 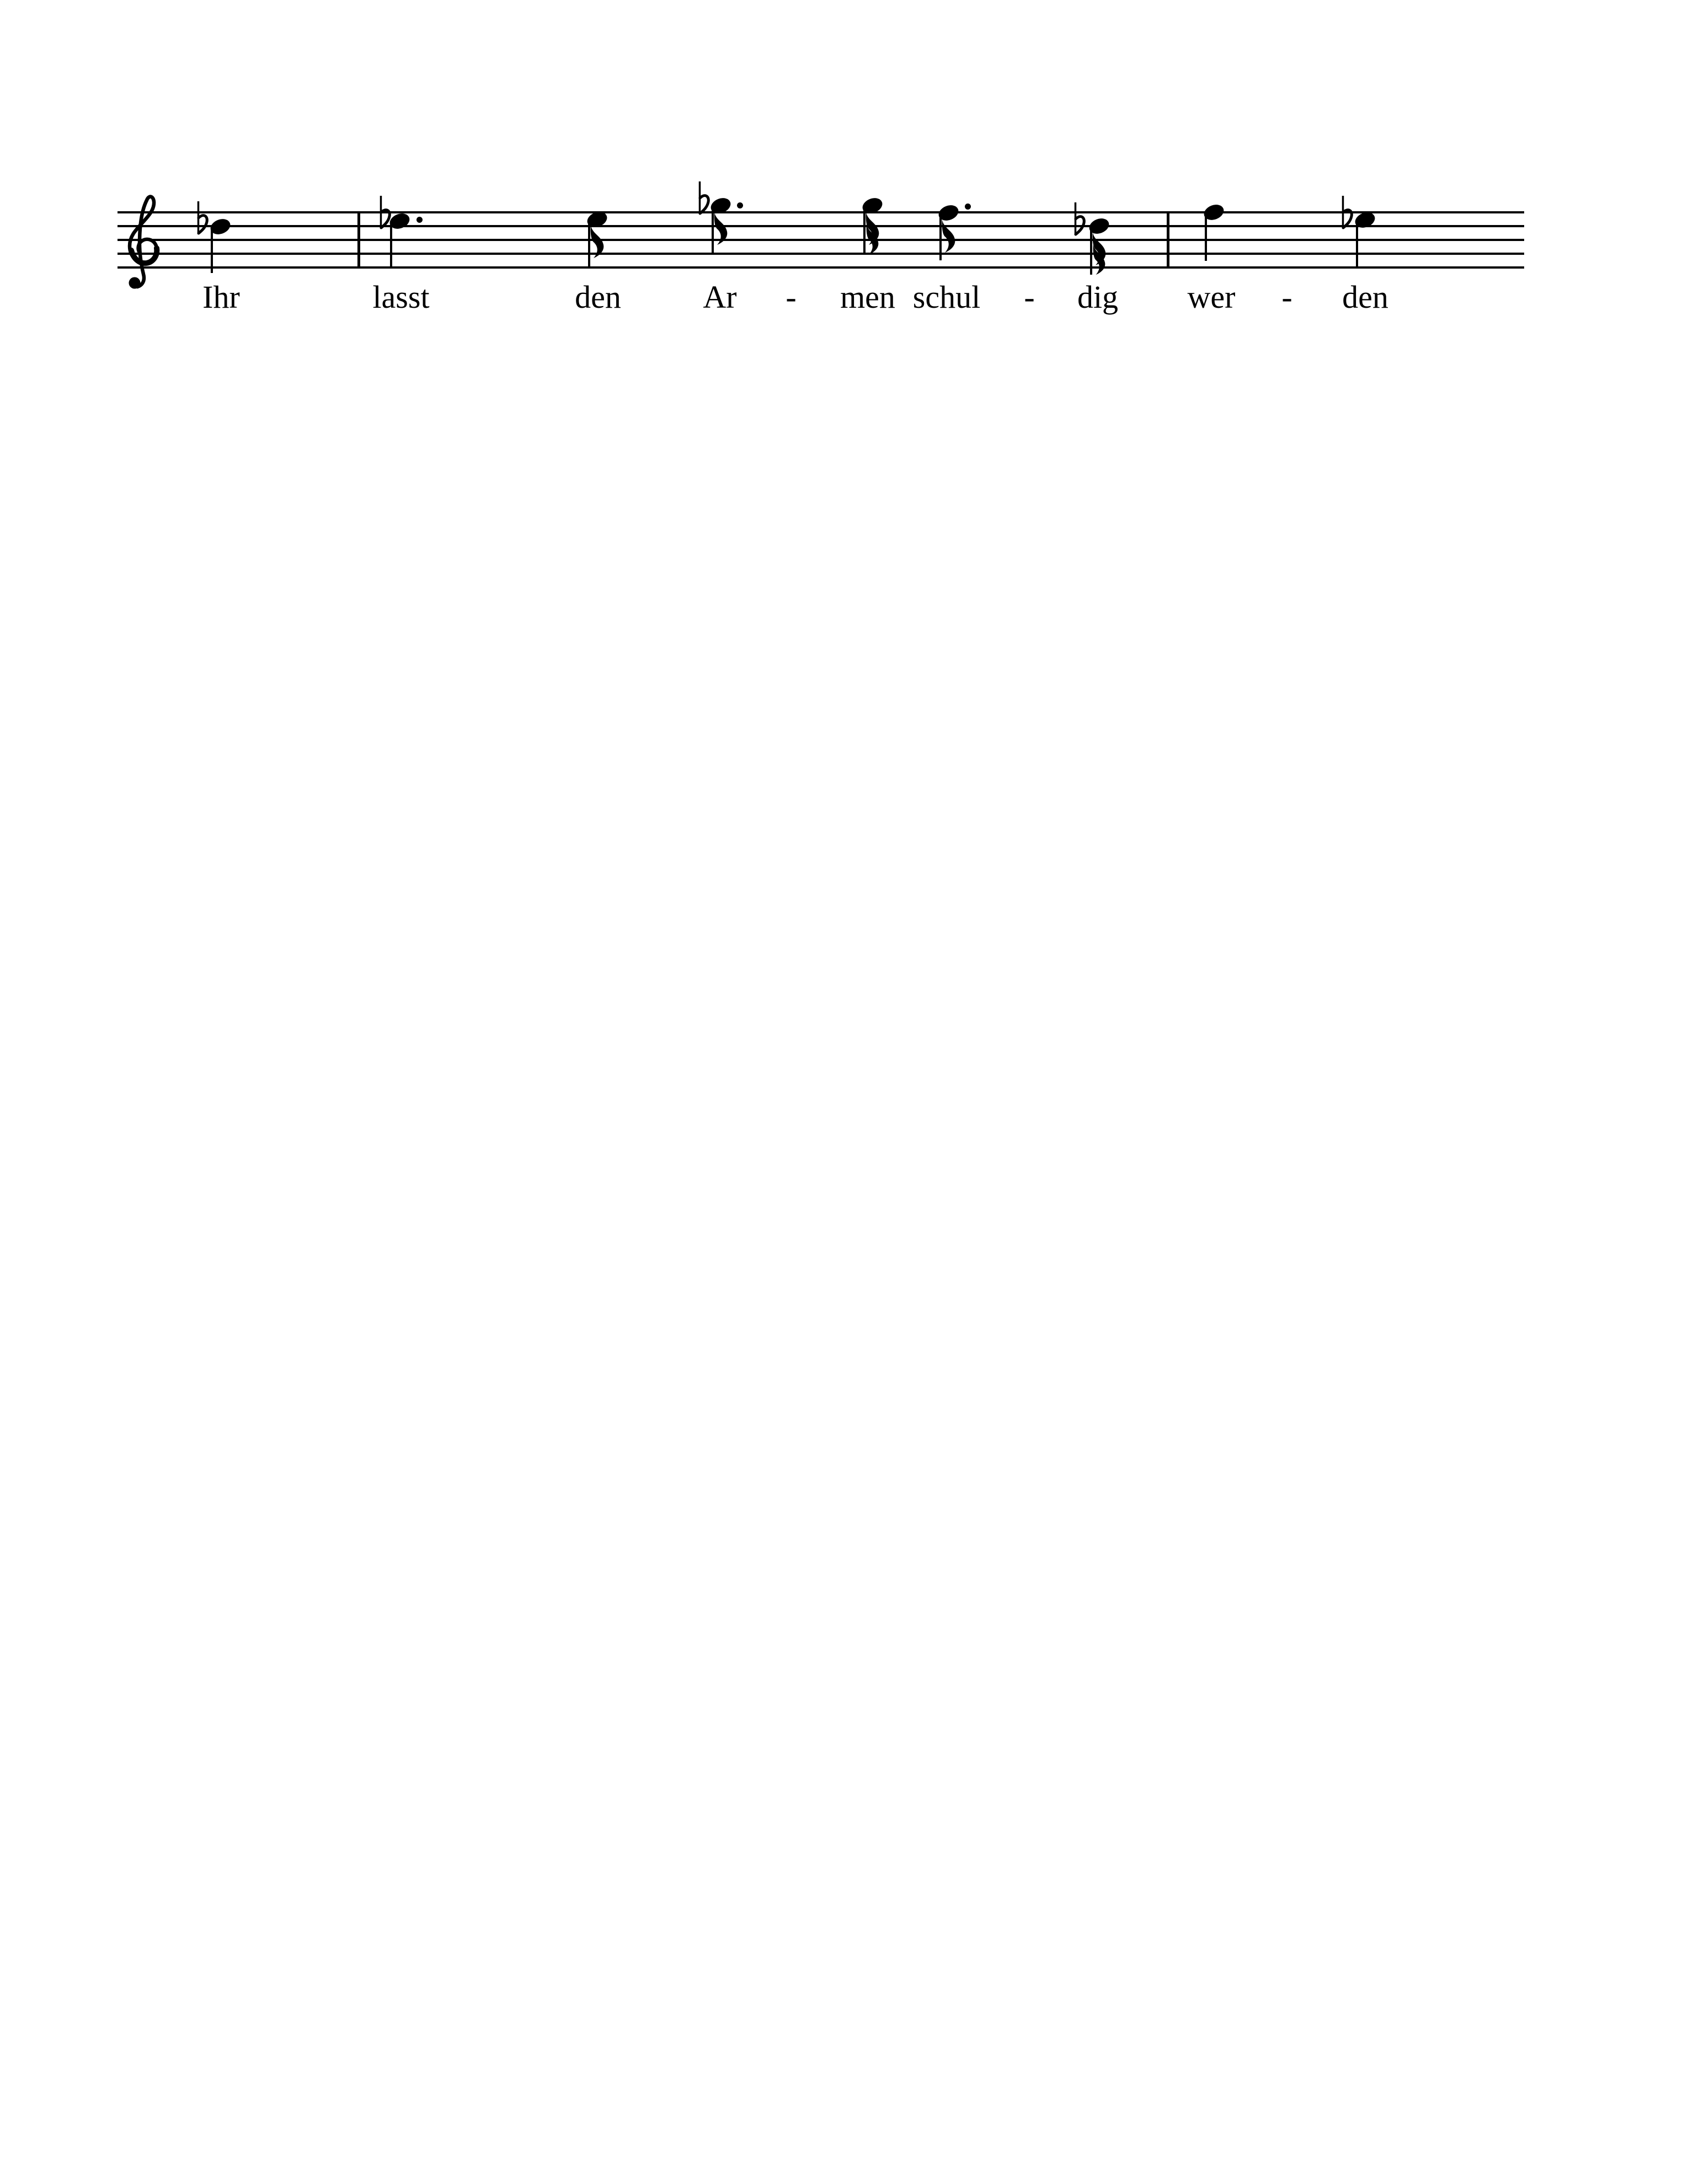 What do you see at coordinates (720, 297) in the screenshot?
I see `lyric-syllable: Ar` at bounding box center [720, 297].